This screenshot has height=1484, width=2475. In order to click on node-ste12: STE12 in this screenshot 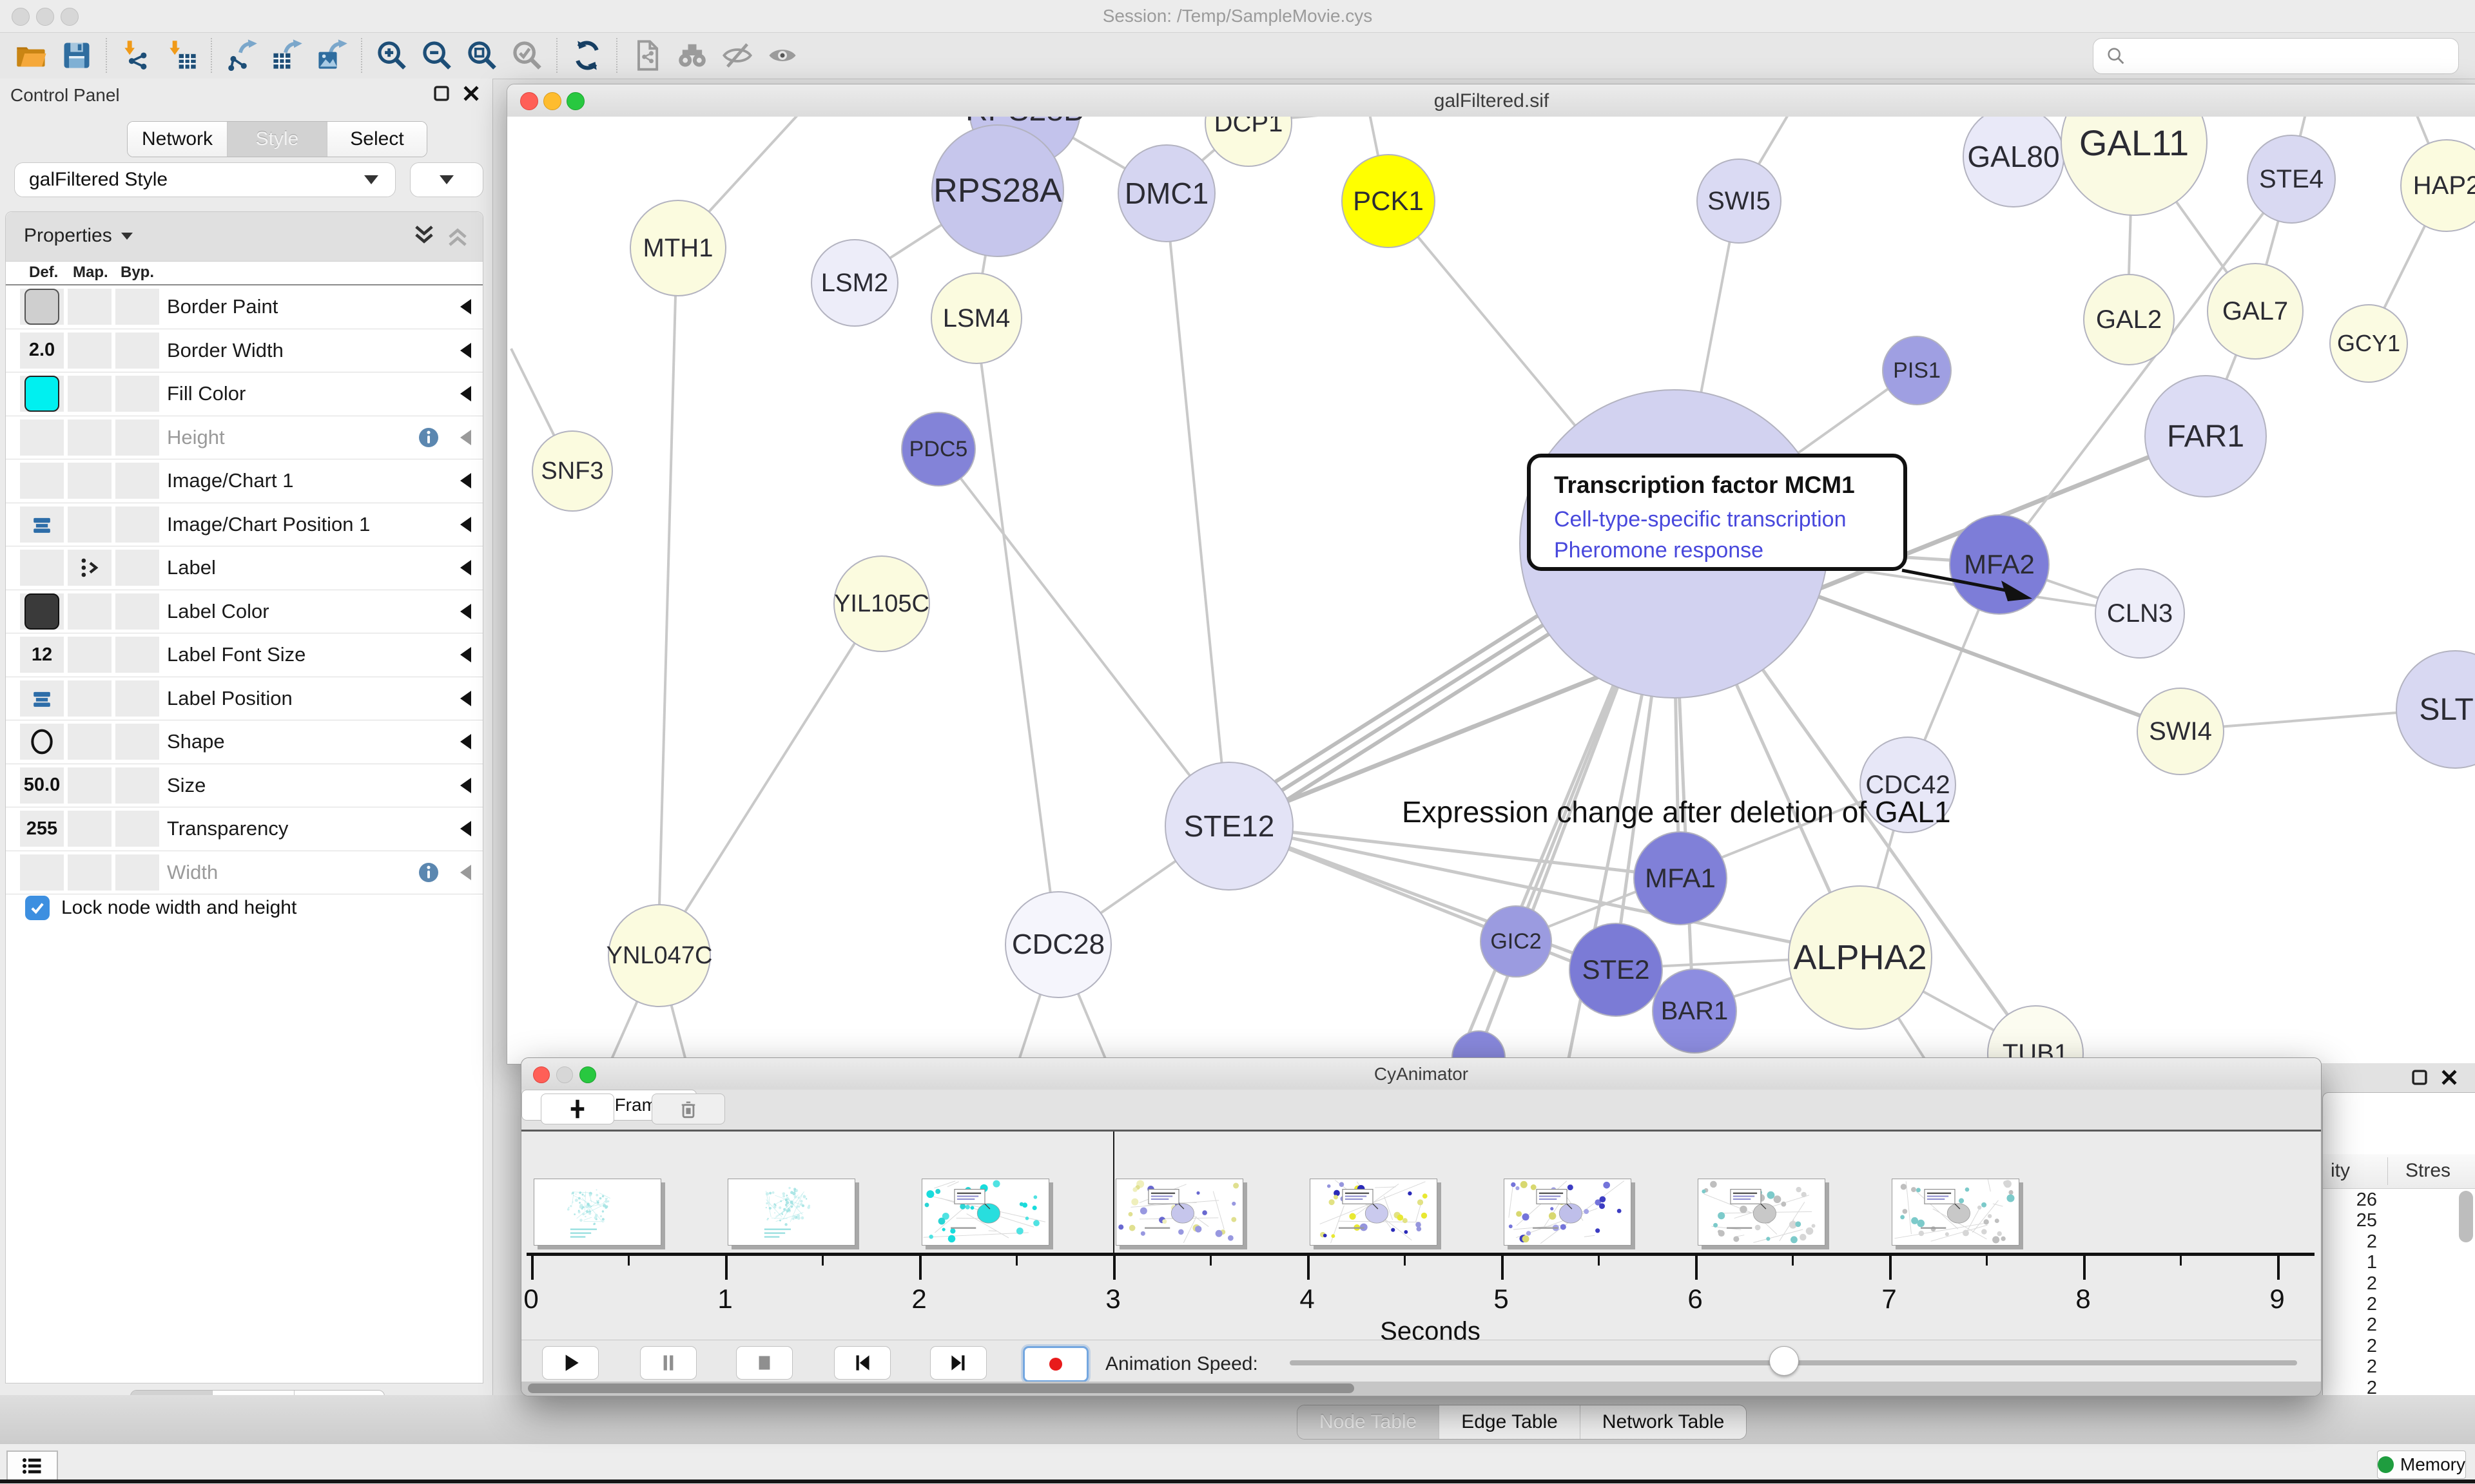, I will do `click(1229, 826)`.